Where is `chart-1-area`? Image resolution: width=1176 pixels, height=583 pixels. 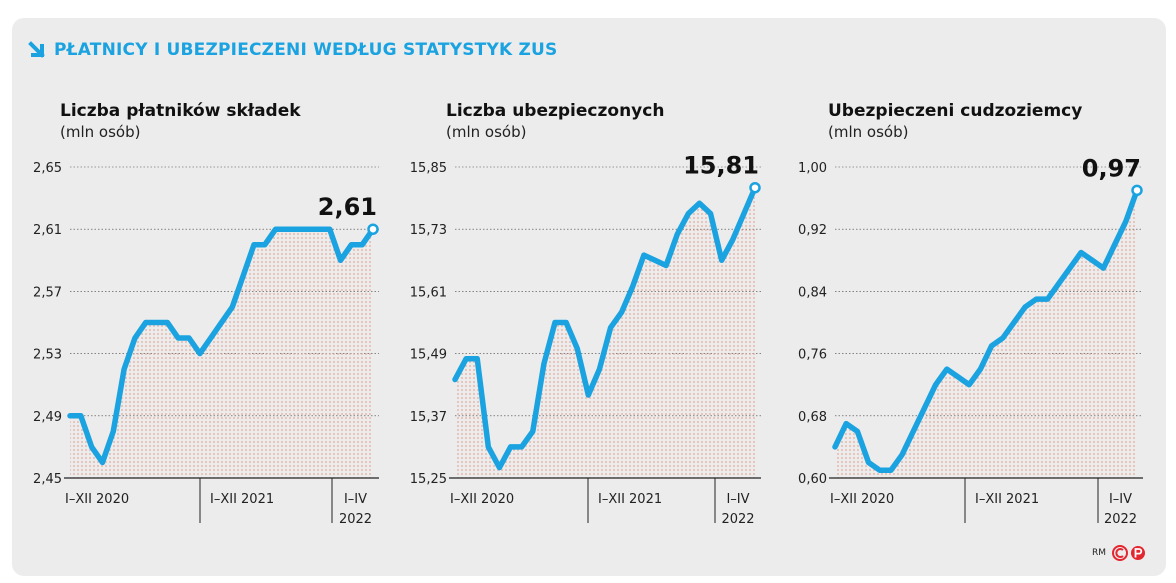 chart-1-area is located at coordinates (221, 353).